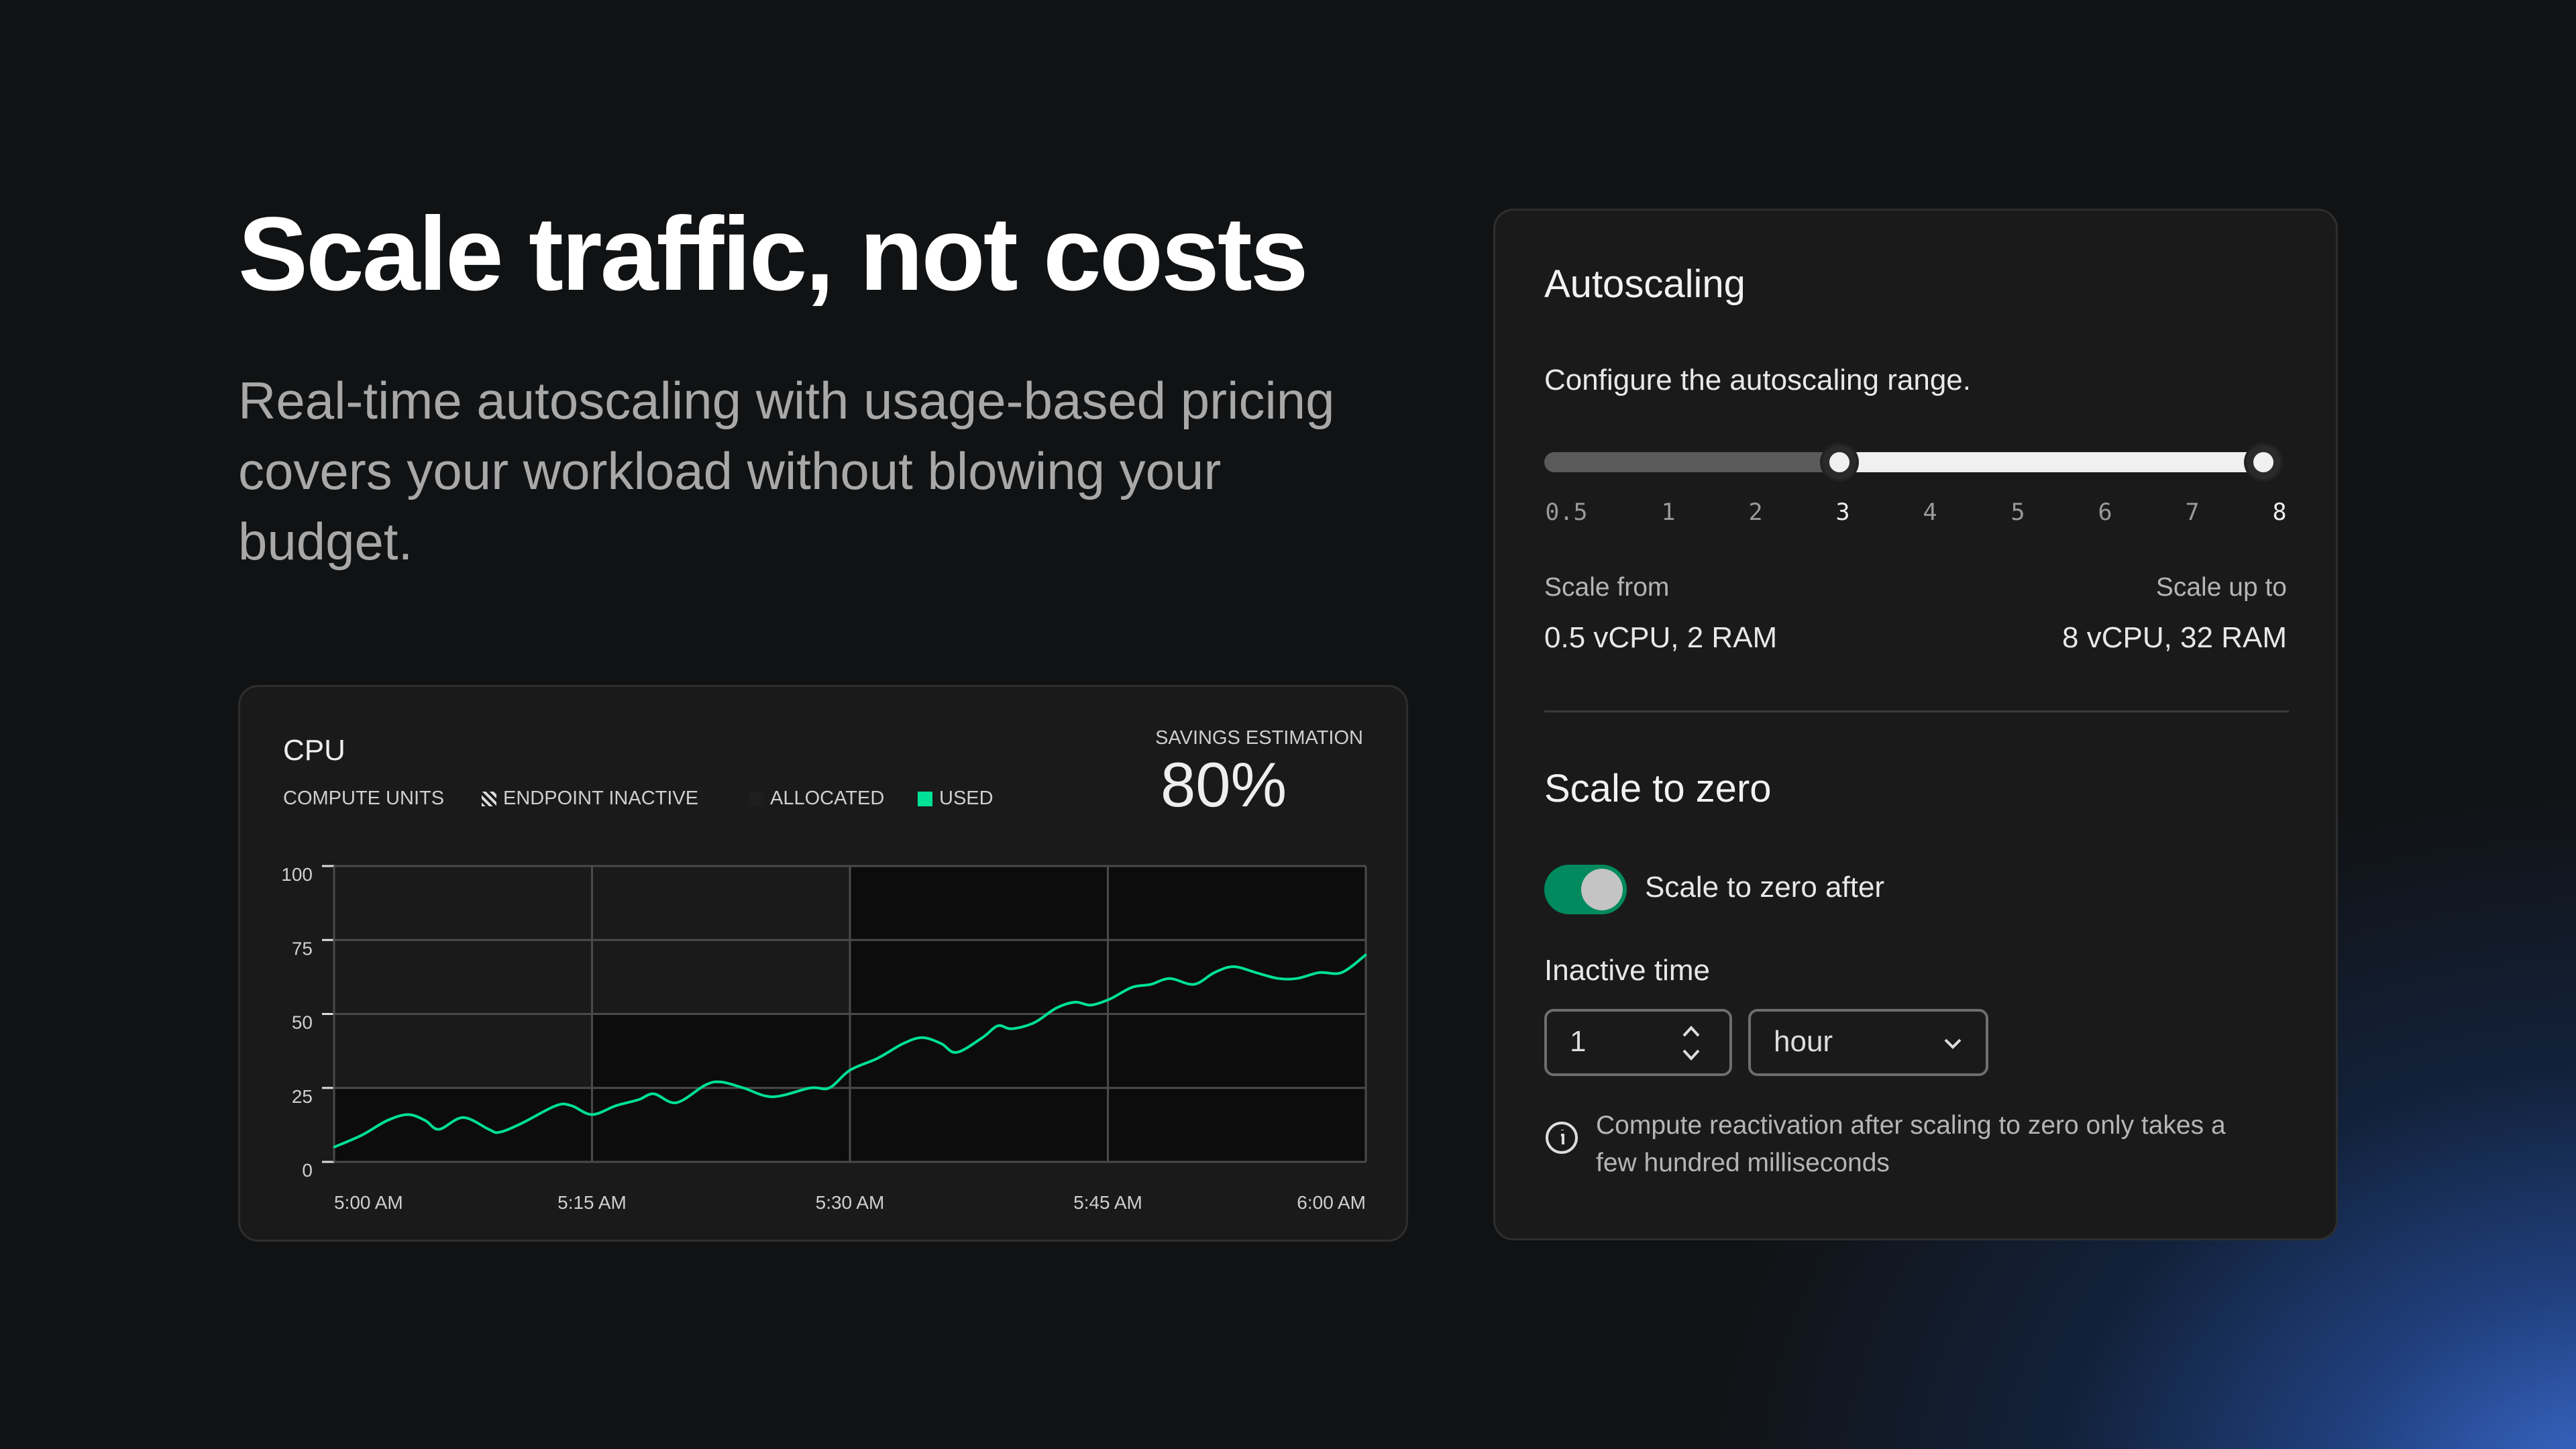  I want to click on legend-label: COMPUTE UNITS, so click(364, 798).